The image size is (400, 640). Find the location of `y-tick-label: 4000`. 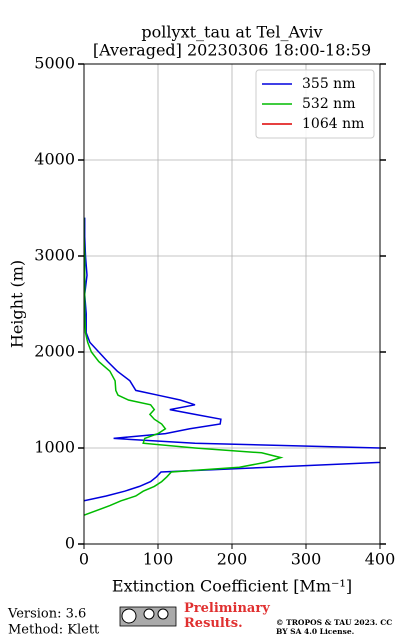

y-tick-label: 4000 is located at coordinates (54, 159).